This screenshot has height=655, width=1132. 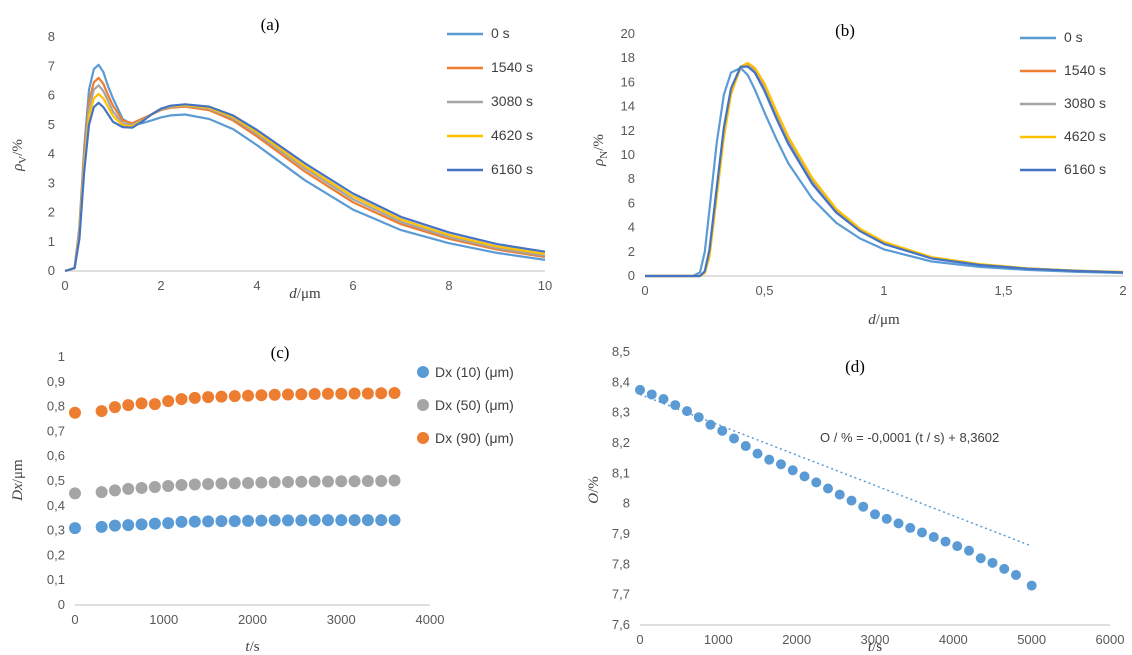 I want to click on y-tick-label: 7,7, so click(x=621, y=594).